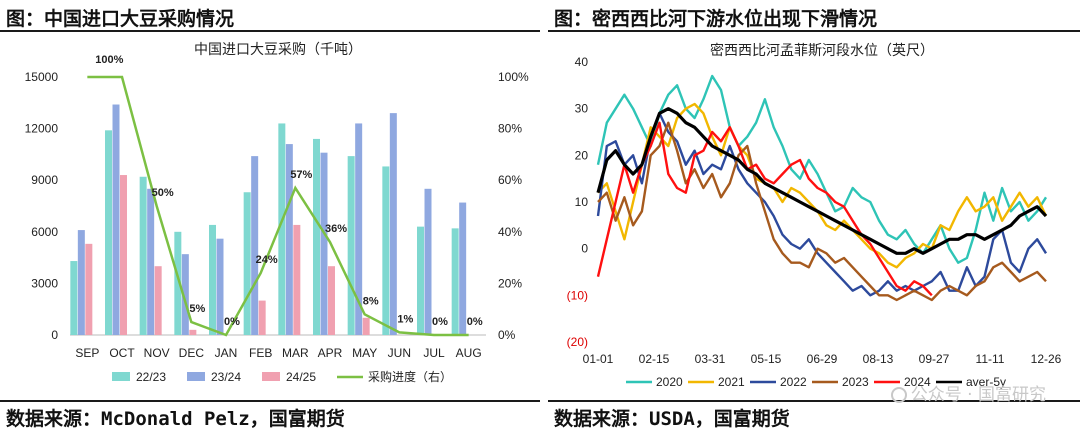 This screenshot has height=436, width=1080. What do you see at coordinates (120, 19) in the screenshot?
I see `left-panel-title: 图：中国进口大豆采购情况` at bounding box center [120, 19].